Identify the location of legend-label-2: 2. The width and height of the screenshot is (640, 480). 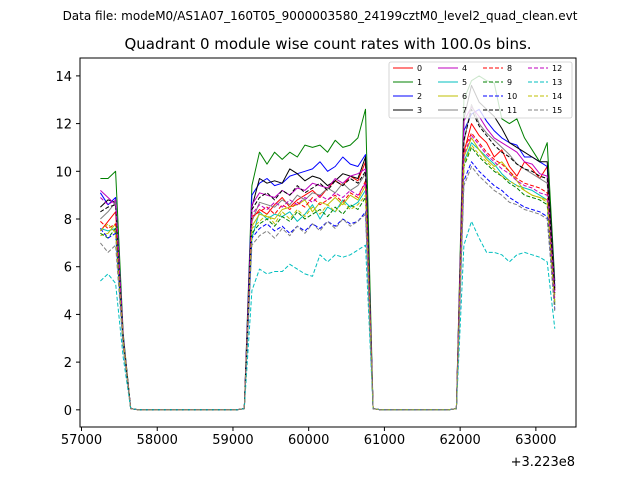
(419, 96).